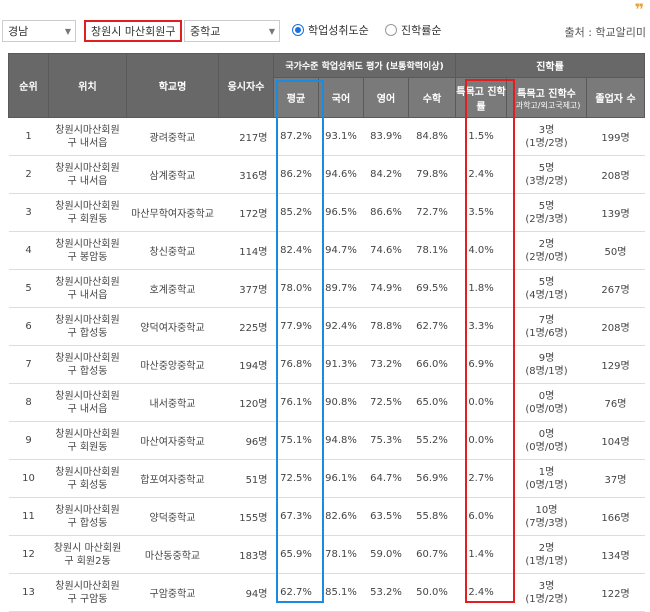 The width and height of the screenshot is (650, 612). What do you see at coordinates (615, 554) in the screenshot?
I see `graduates-cell: 134명` at bounding box center [615, 554].